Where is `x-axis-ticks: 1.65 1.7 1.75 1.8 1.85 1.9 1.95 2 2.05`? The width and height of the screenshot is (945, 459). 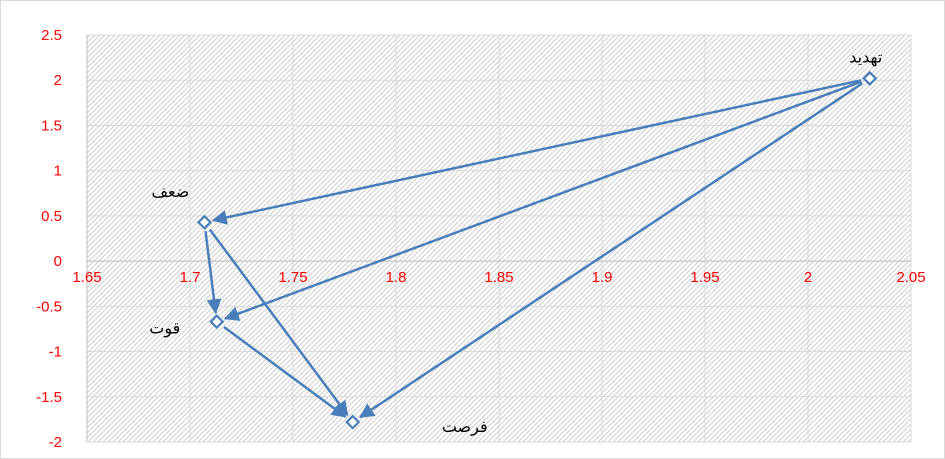
x-axis-ticks: 1.65 1.7 1.75 1.8 1.85 1.9 1.95 2 2.05 is located at coordinates (498, 277).